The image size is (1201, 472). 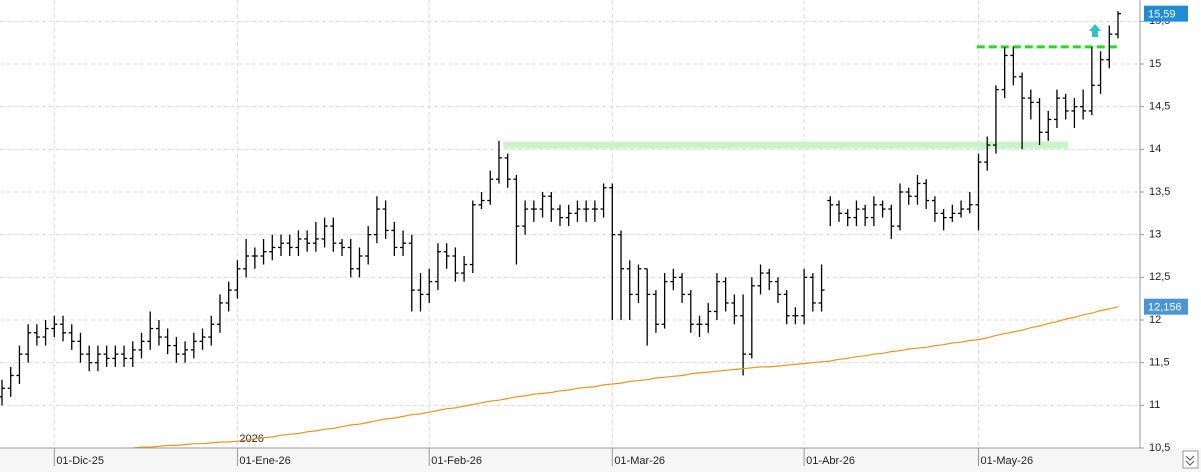 What do you see at coordinates (1095, 30) in the screenshot?
I see `up-arrow` at bounding box center [1095, 30].